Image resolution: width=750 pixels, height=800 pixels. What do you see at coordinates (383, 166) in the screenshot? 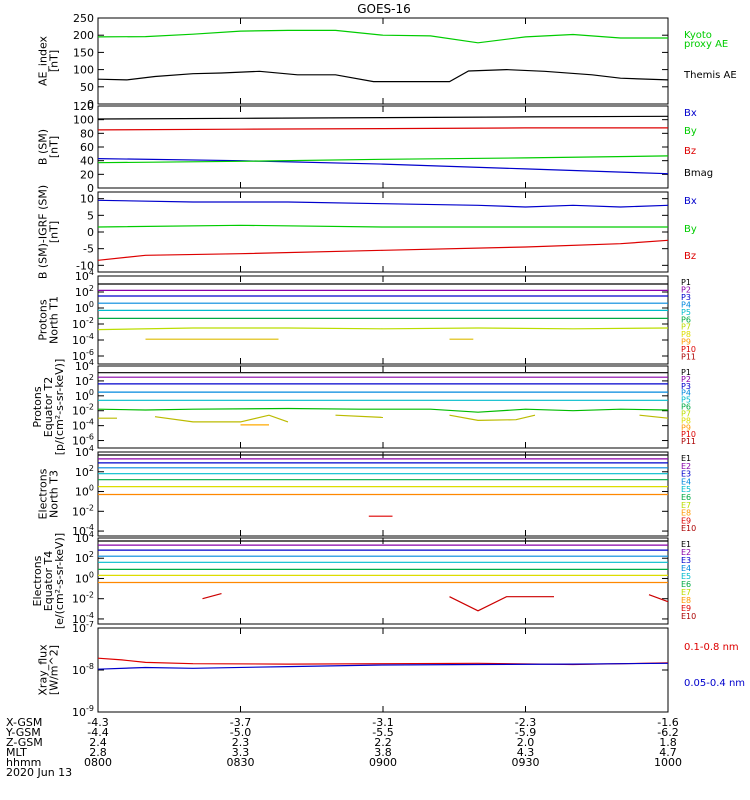
I see `series-bx-line` at bounding box center [383, 166].